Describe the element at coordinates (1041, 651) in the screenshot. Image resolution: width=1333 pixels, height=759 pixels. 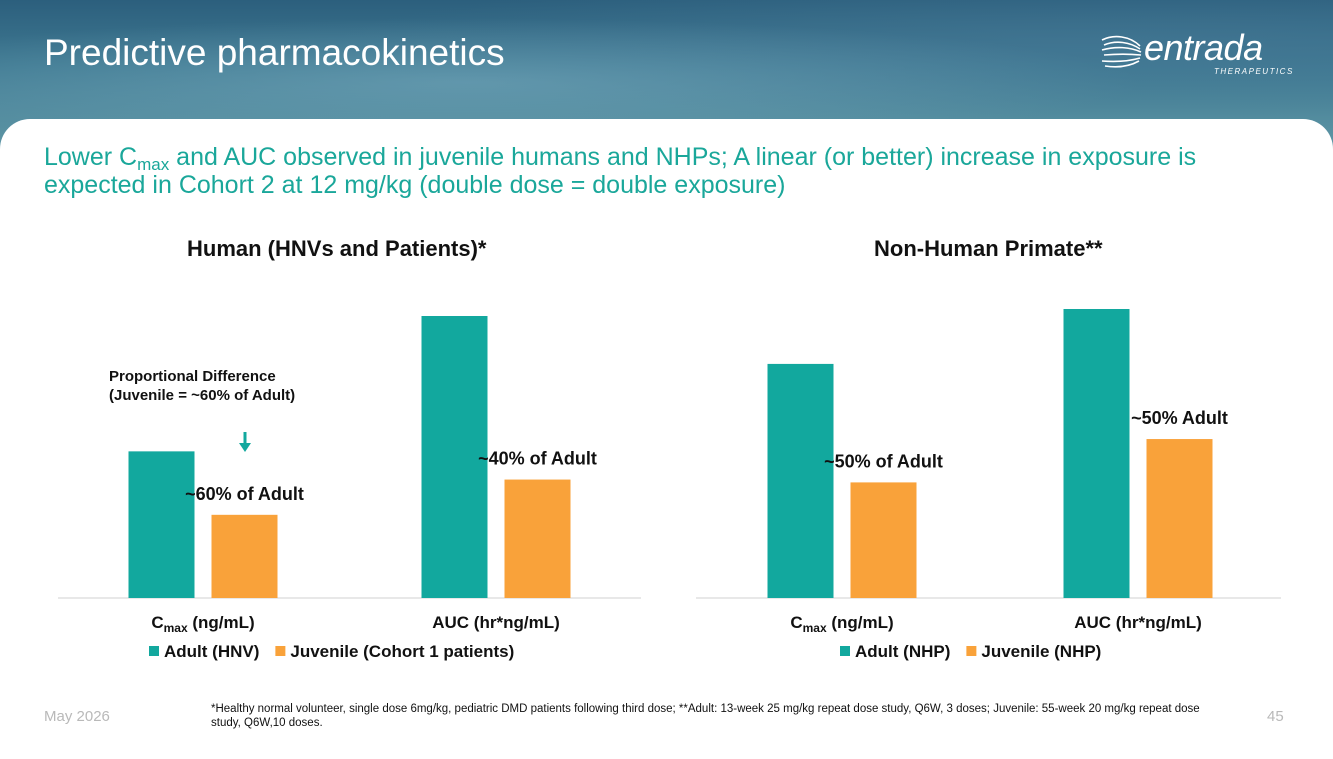
I see `legend-label: Juvenile (NHP)` at that location.